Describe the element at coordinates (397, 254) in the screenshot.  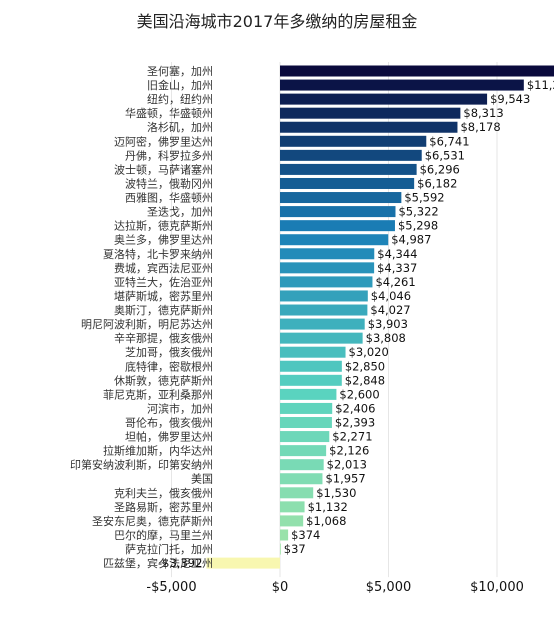
I see `value-label: $4,344` at that location.